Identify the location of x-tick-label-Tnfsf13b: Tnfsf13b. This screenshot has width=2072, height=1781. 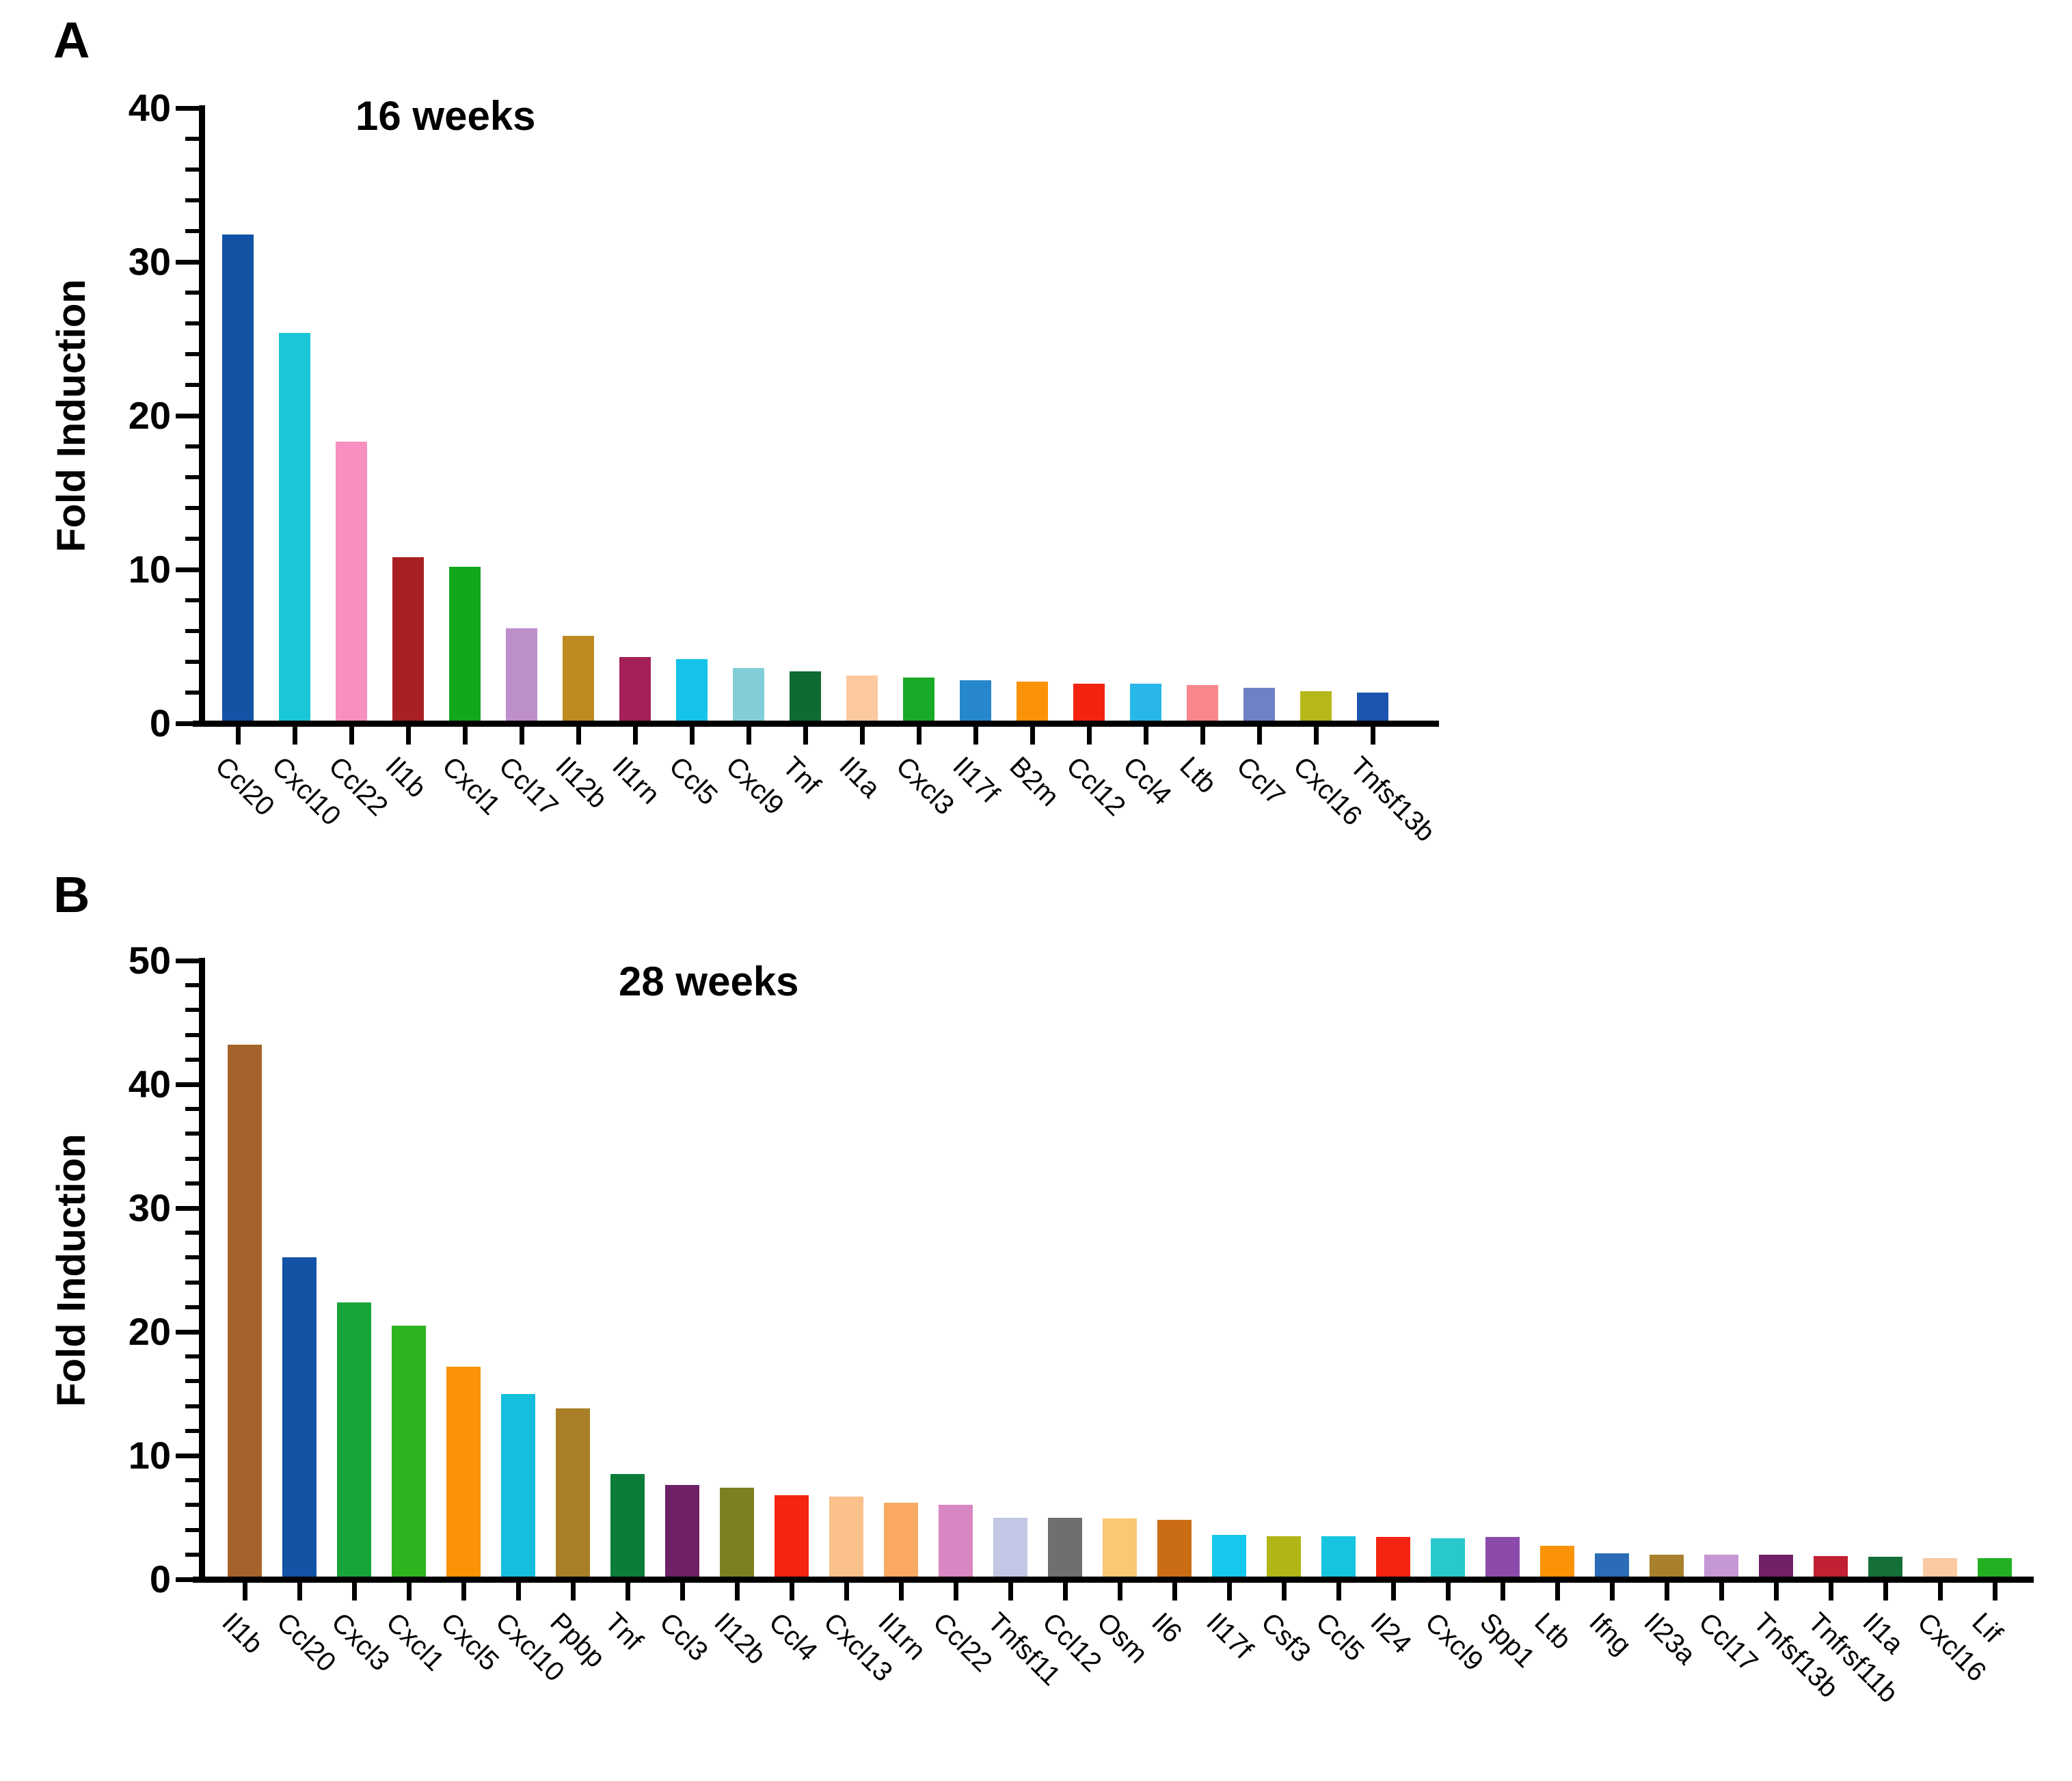
(1393, 799).